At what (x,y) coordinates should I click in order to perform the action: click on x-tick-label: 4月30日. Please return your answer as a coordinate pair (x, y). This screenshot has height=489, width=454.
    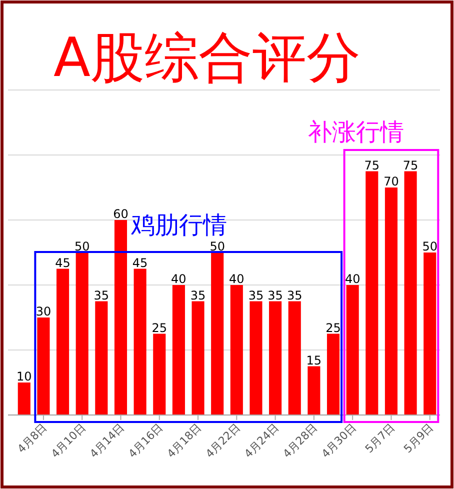
    Looking at the image, I should click on (339, 440).